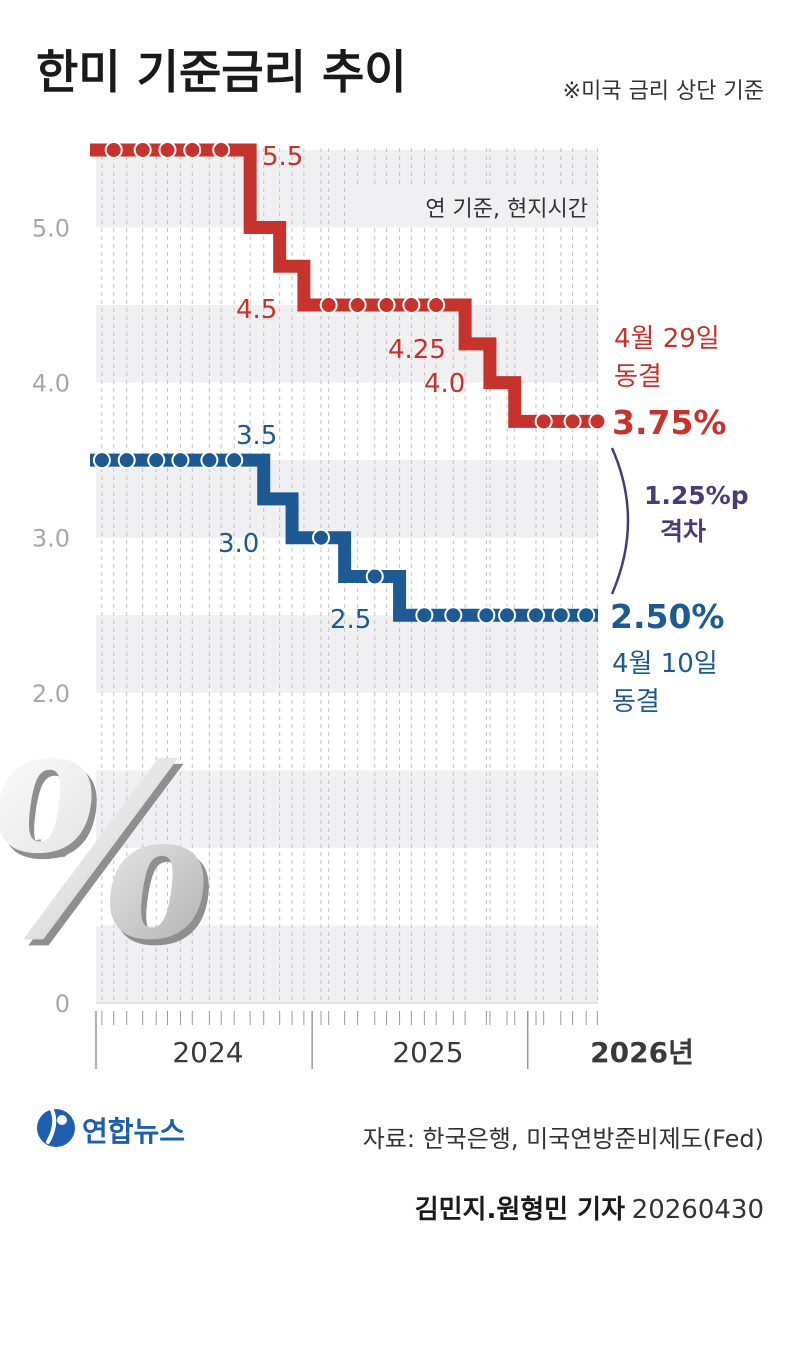 This screenshot has height=1361, width=800. What do you see at coordinates (133, 1131) in the screenshot?
I see `logo-text: 연합뉴스` at bounding box center [133, 1131].